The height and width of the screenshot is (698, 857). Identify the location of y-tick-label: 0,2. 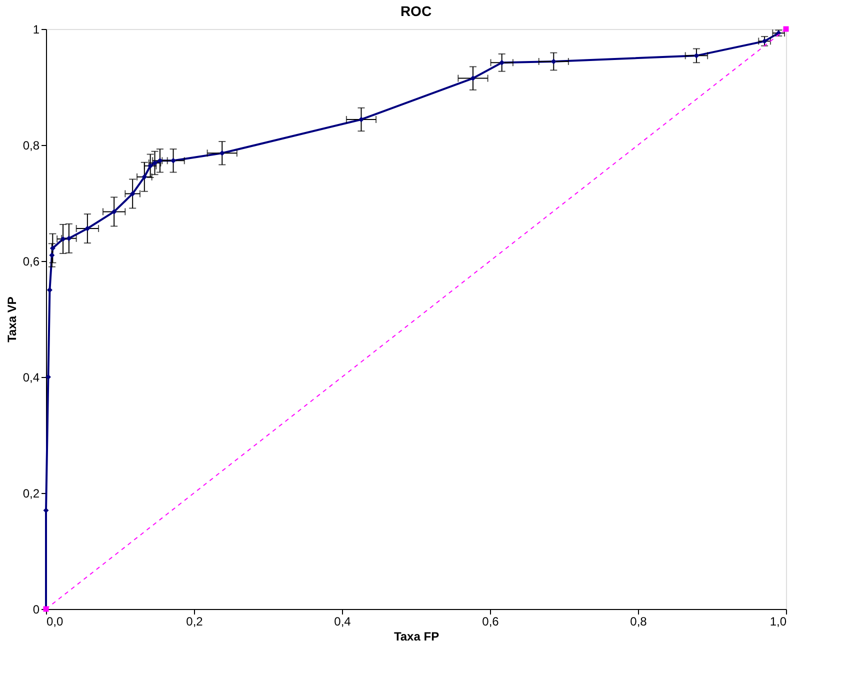
(31, 493).